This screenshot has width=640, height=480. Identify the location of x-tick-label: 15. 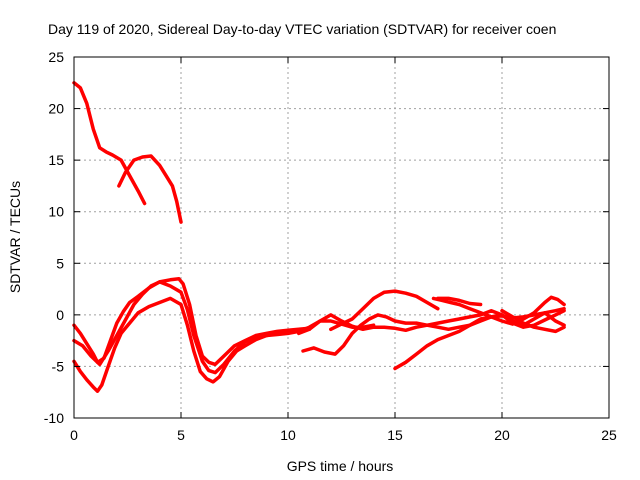
(395, 435).